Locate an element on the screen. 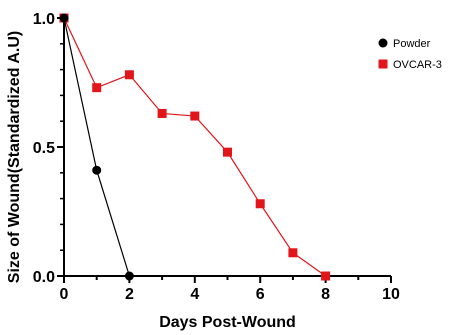 The image size is (451, 335). y-axis-ticks: 0.0 0.5 1.0 is located at coordinates (48, 148).